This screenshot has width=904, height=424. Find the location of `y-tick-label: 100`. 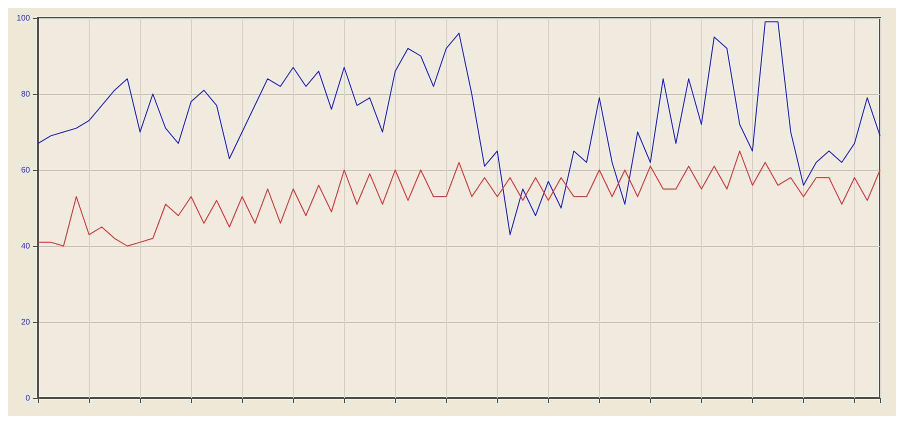

y-tick-label: 100 is located at coordinates (23, 18).